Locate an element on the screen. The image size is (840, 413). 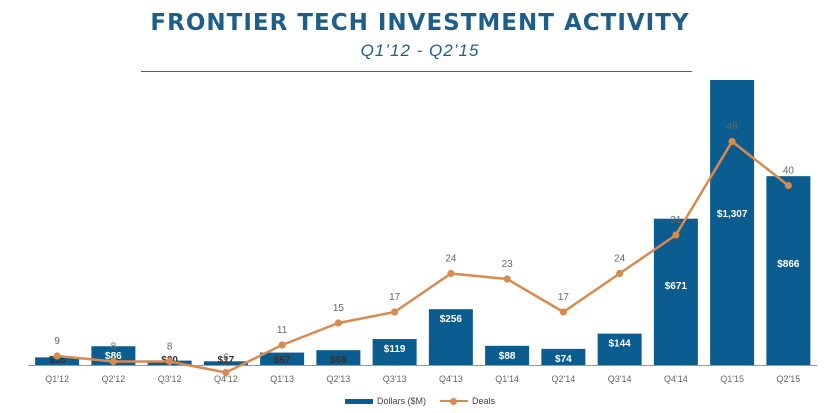
bar-value-label: $671 is located at coordinates (676, 286).